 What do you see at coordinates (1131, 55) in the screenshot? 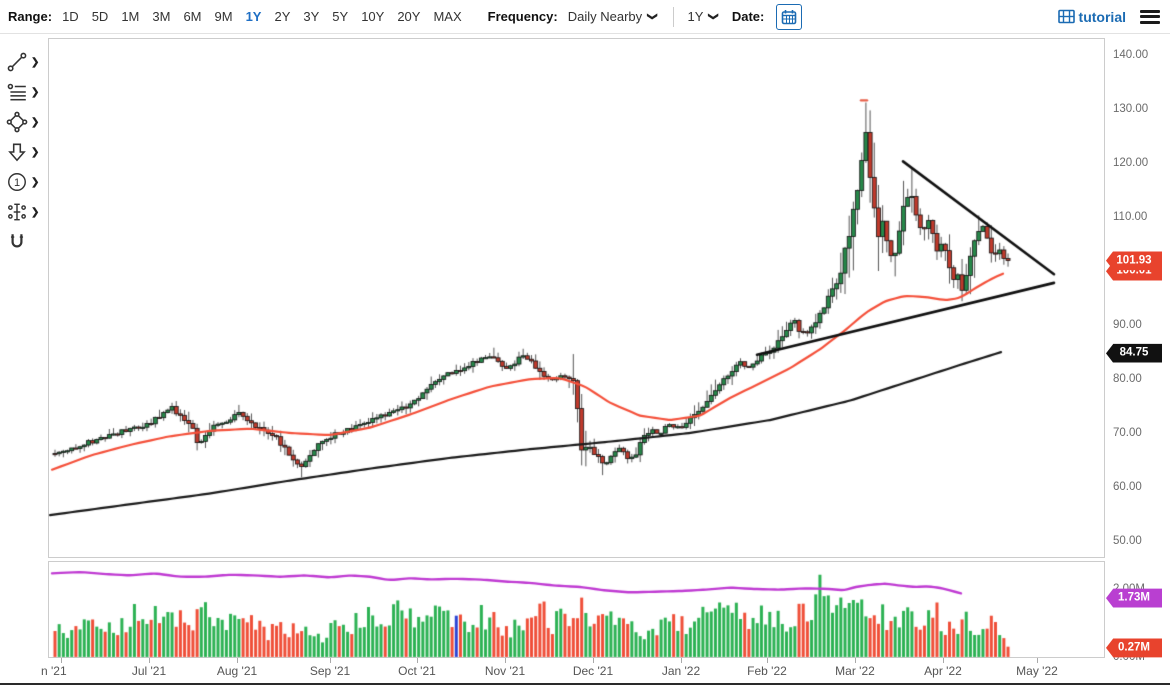
I see `price-tick-label: 140.00` at bounding box center [1131, 55].